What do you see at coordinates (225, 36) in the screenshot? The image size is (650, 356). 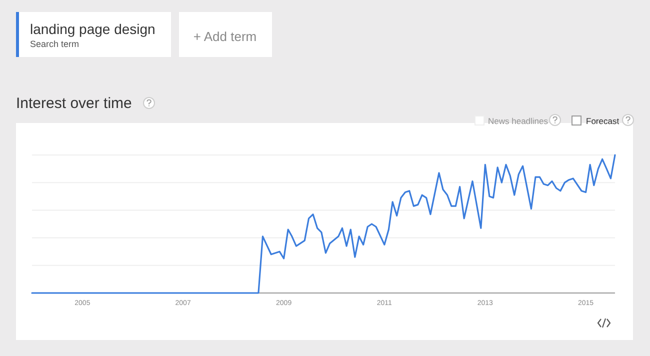 I see `text: + Add term` at bounding box center [225, 36].